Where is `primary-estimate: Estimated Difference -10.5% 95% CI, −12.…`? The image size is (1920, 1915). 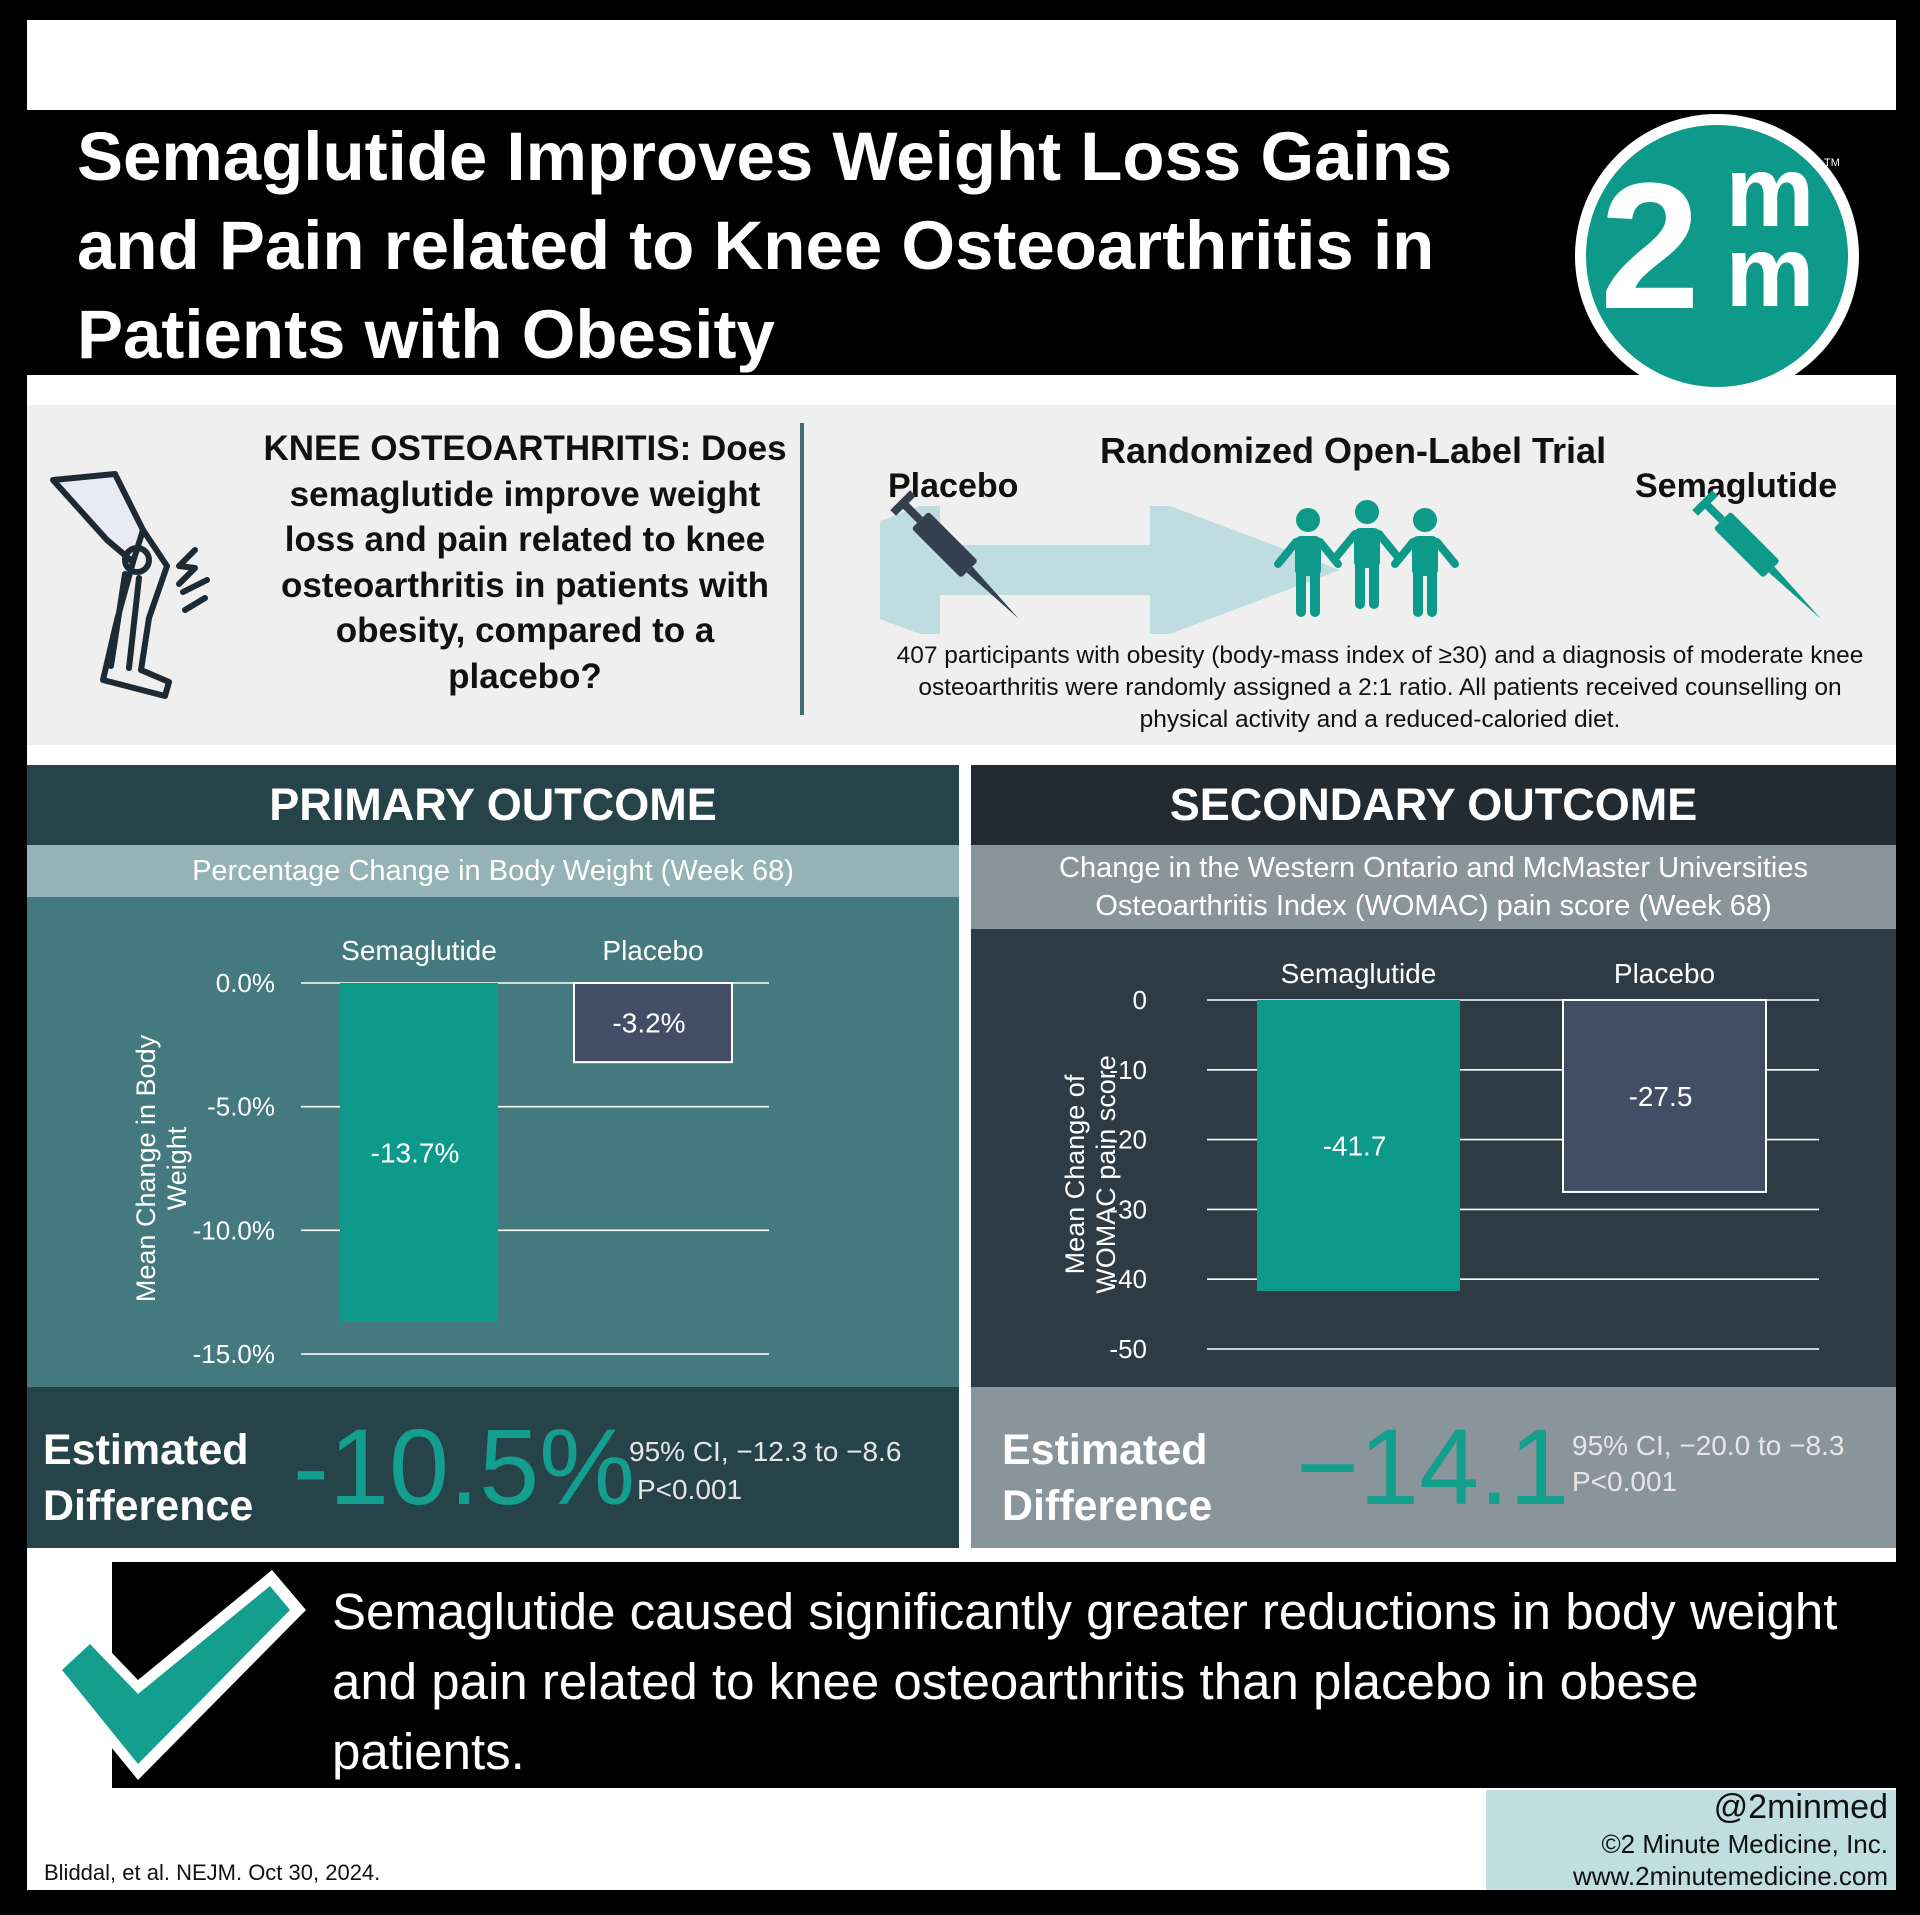 primary-estimate: Estimated Difference -10.5% 95% CI, −12.… is located at coordinates (493, 1467).